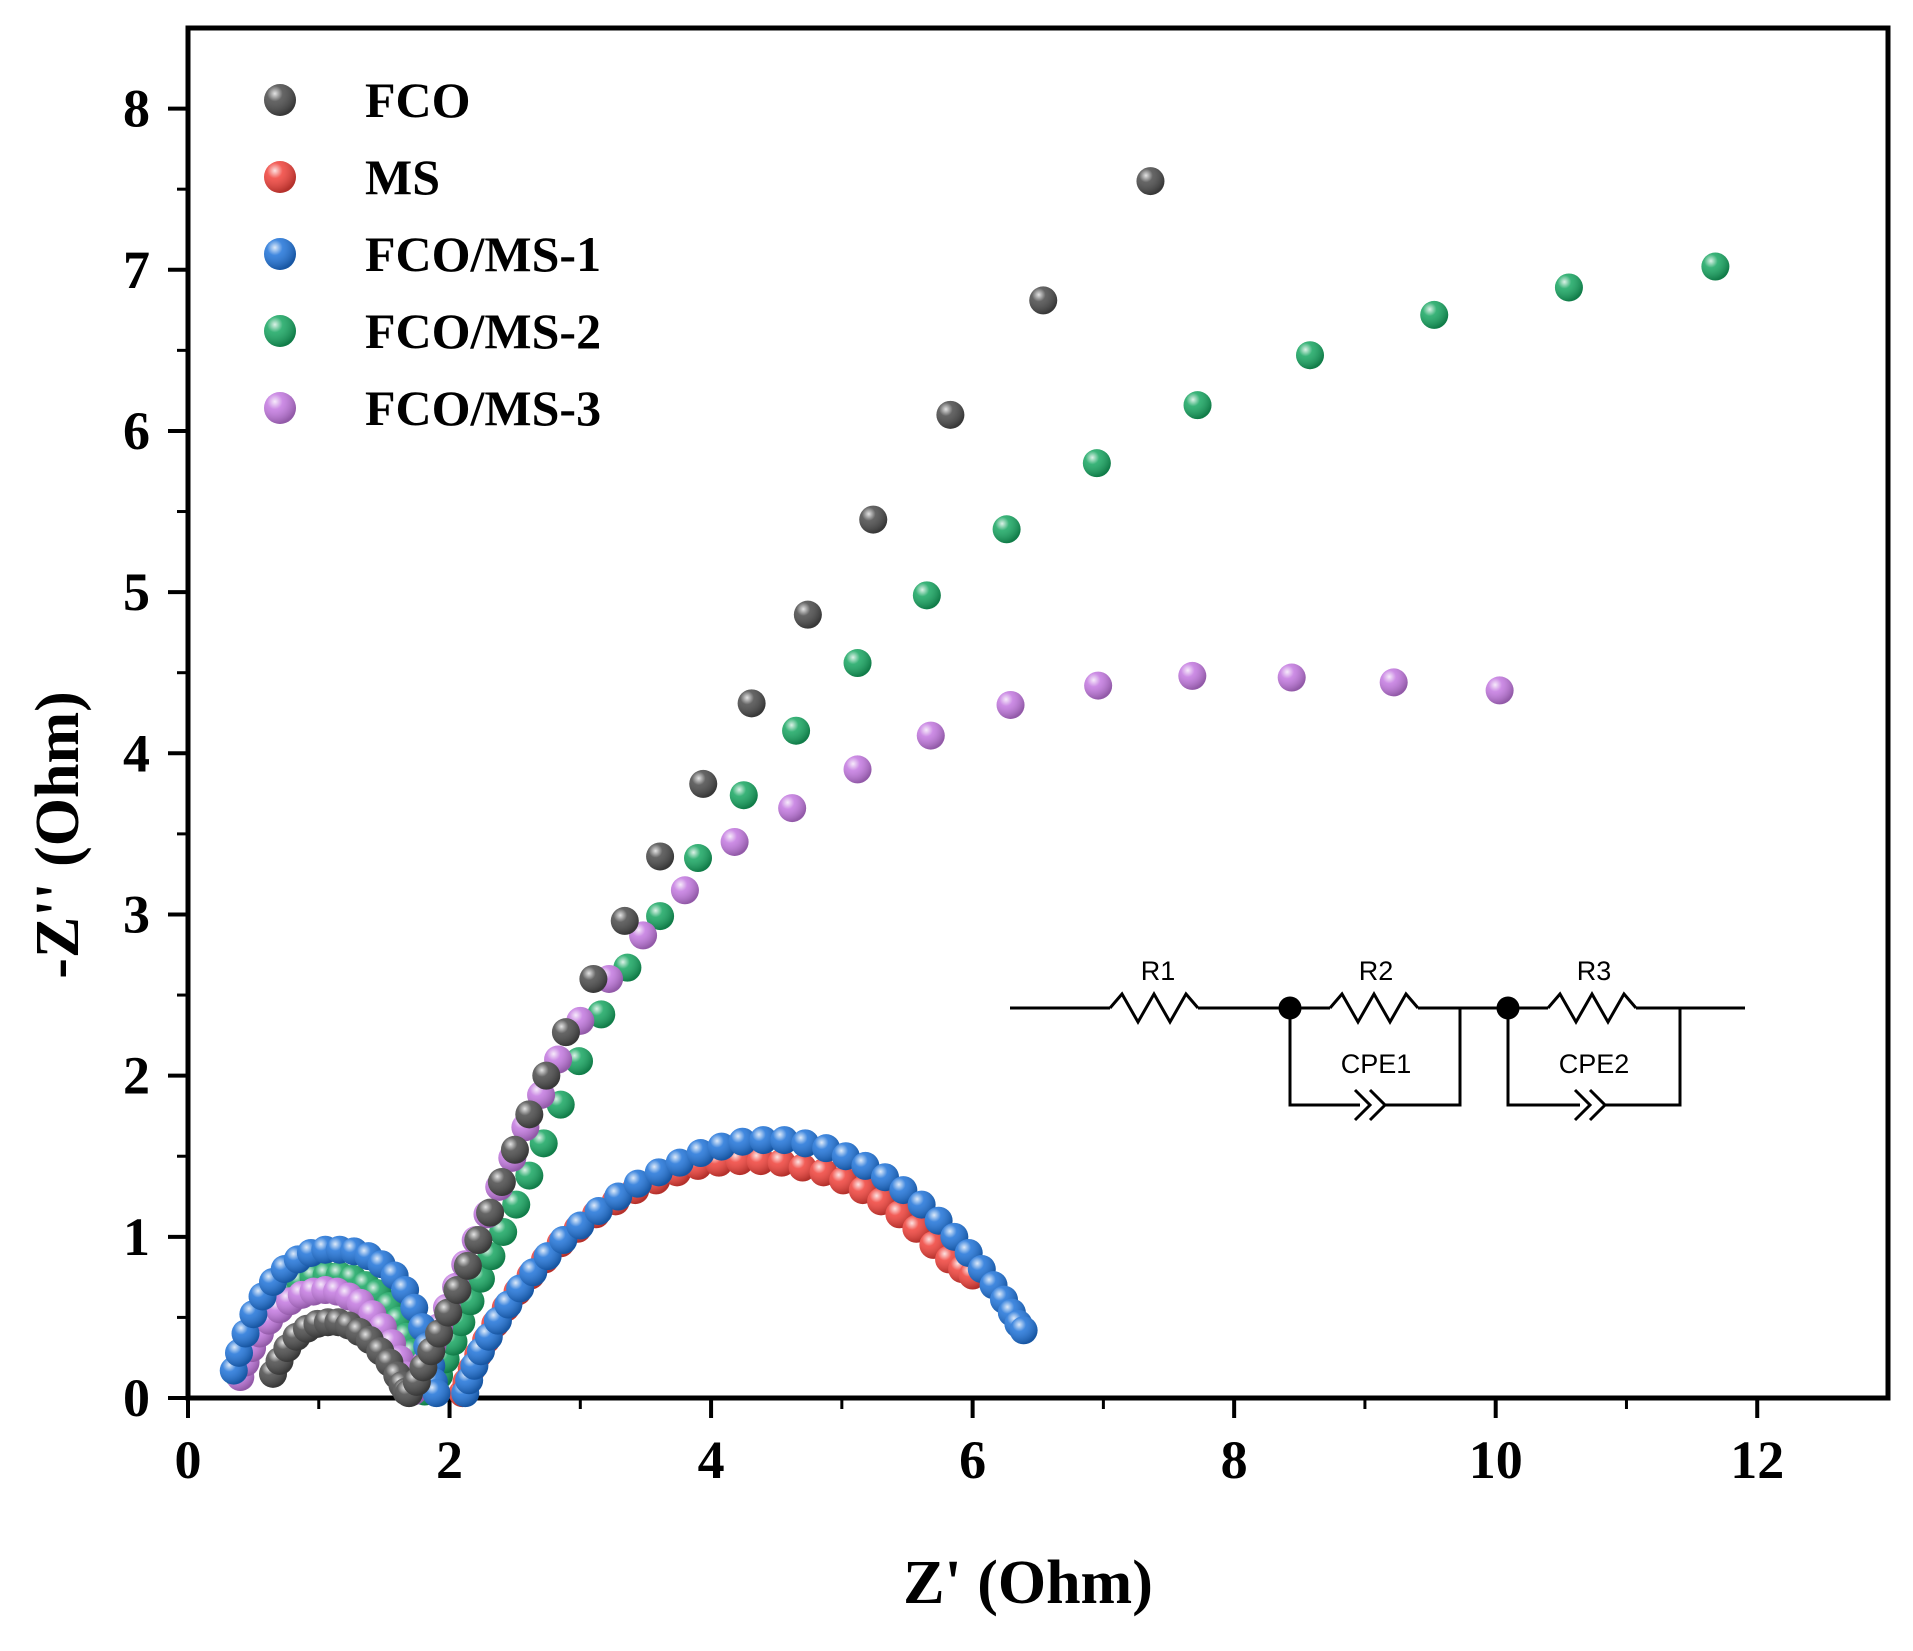  Describe the element at coordinates (188, 1460) in the screenshot. I see `x-tick-label: 0` at that location.